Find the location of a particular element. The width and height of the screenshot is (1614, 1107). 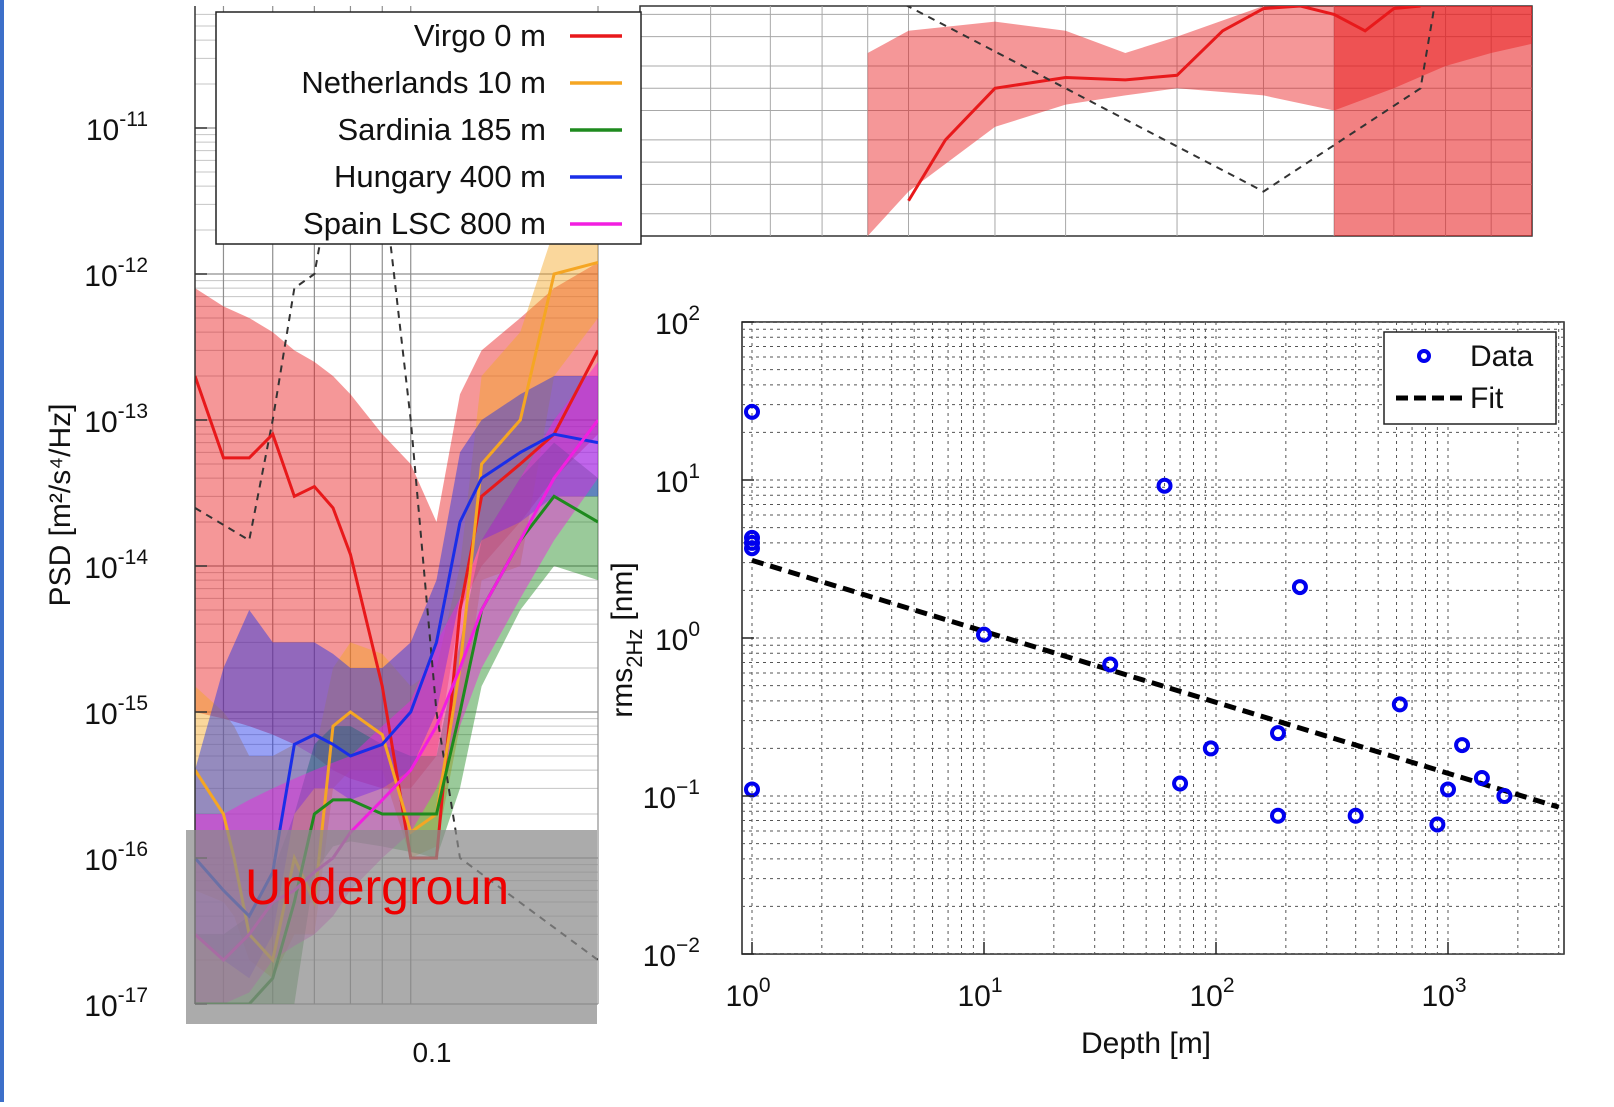

rms-x-tick-exp: 0 is located at coordinates (765, 985).